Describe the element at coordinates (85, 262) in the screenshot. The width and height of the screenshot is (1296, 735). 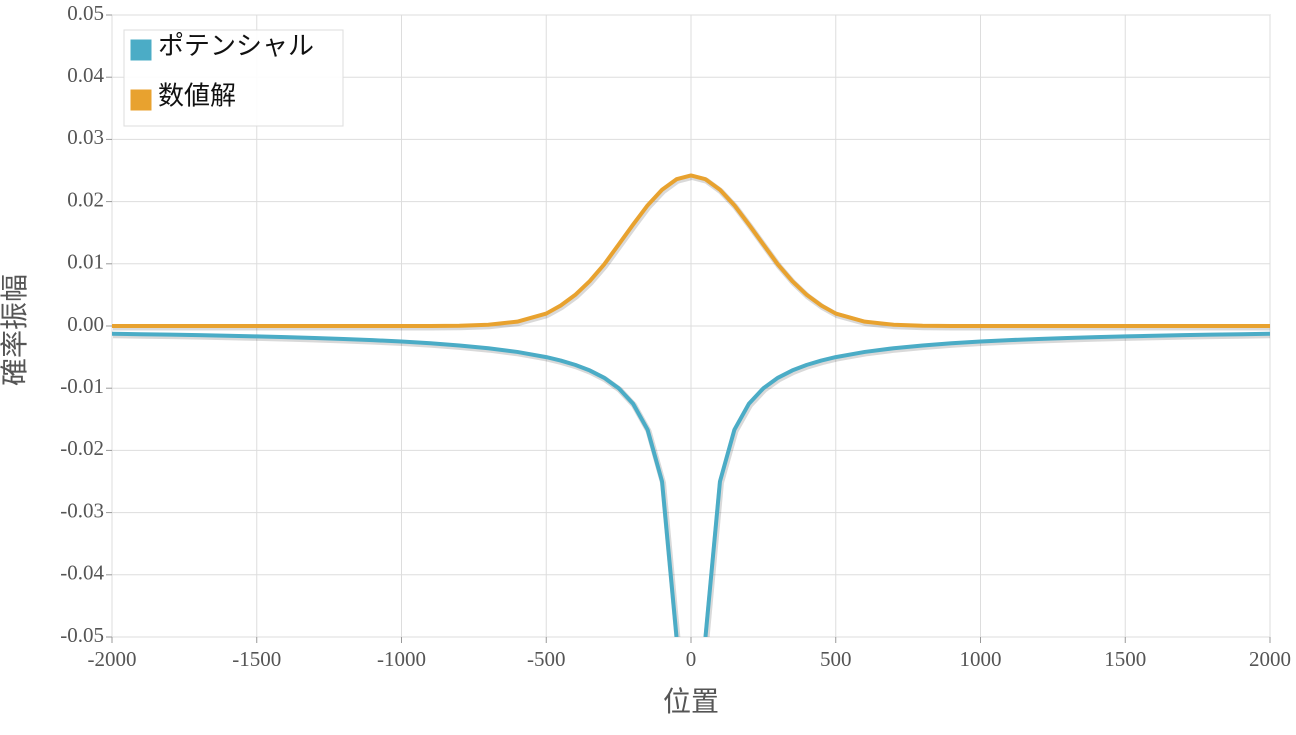
I see `y-tick-label: 0.01` at that location.